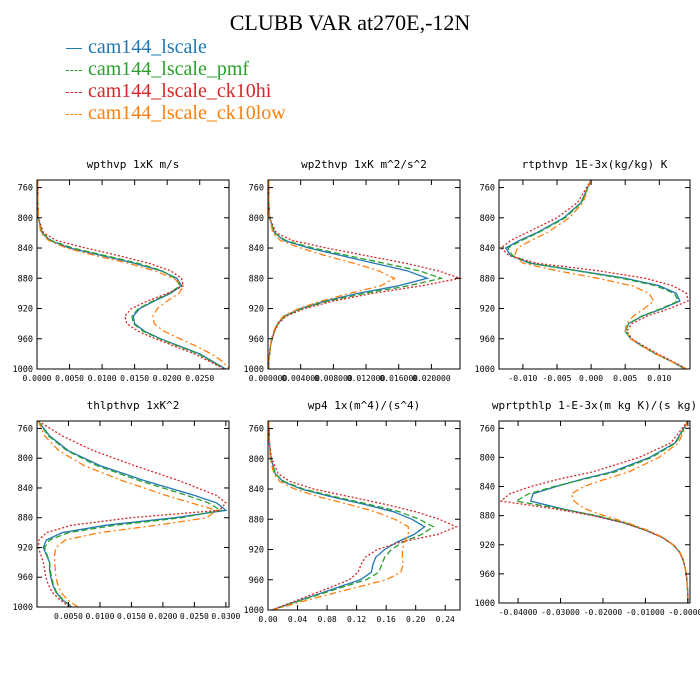 The width and height of the screenshot is (700, 700). I want to click on x-tick-label: -0.01000, so click(645, 612).